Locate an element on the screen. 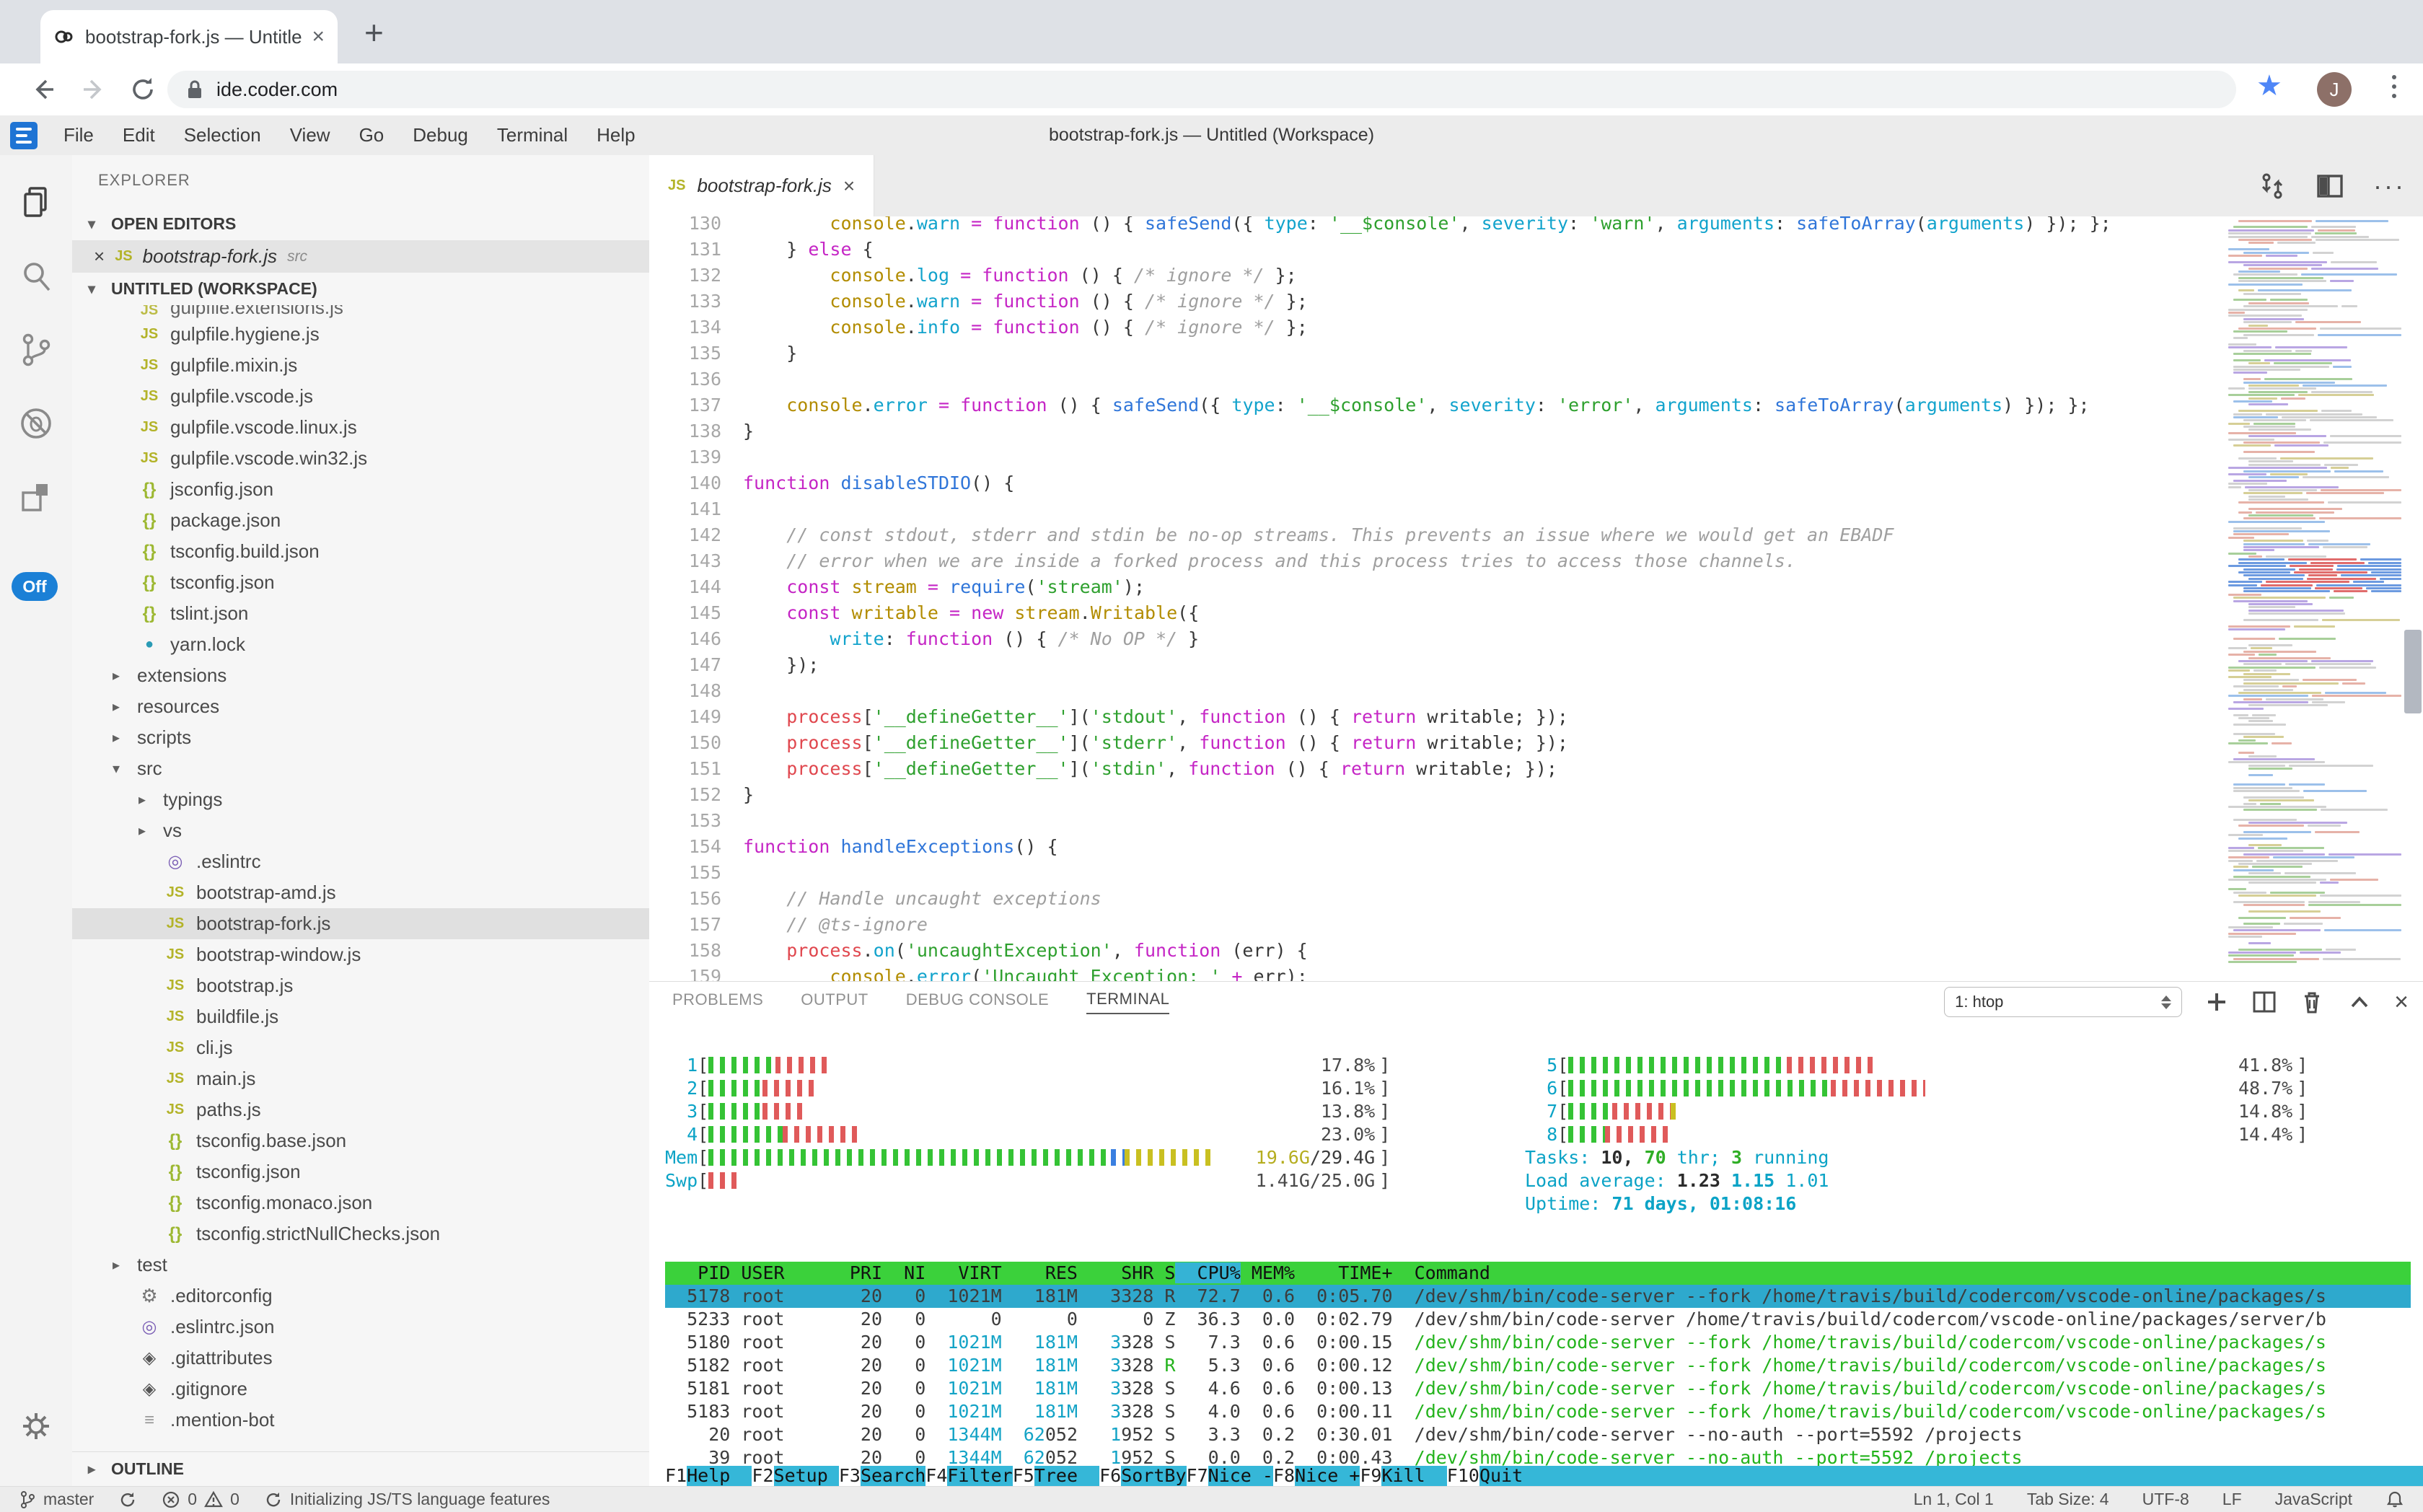 The image size is (2423, 1512). browser-tab: bootstrap-fork.js — Untitled (V × is located at coordinates (189, 37).